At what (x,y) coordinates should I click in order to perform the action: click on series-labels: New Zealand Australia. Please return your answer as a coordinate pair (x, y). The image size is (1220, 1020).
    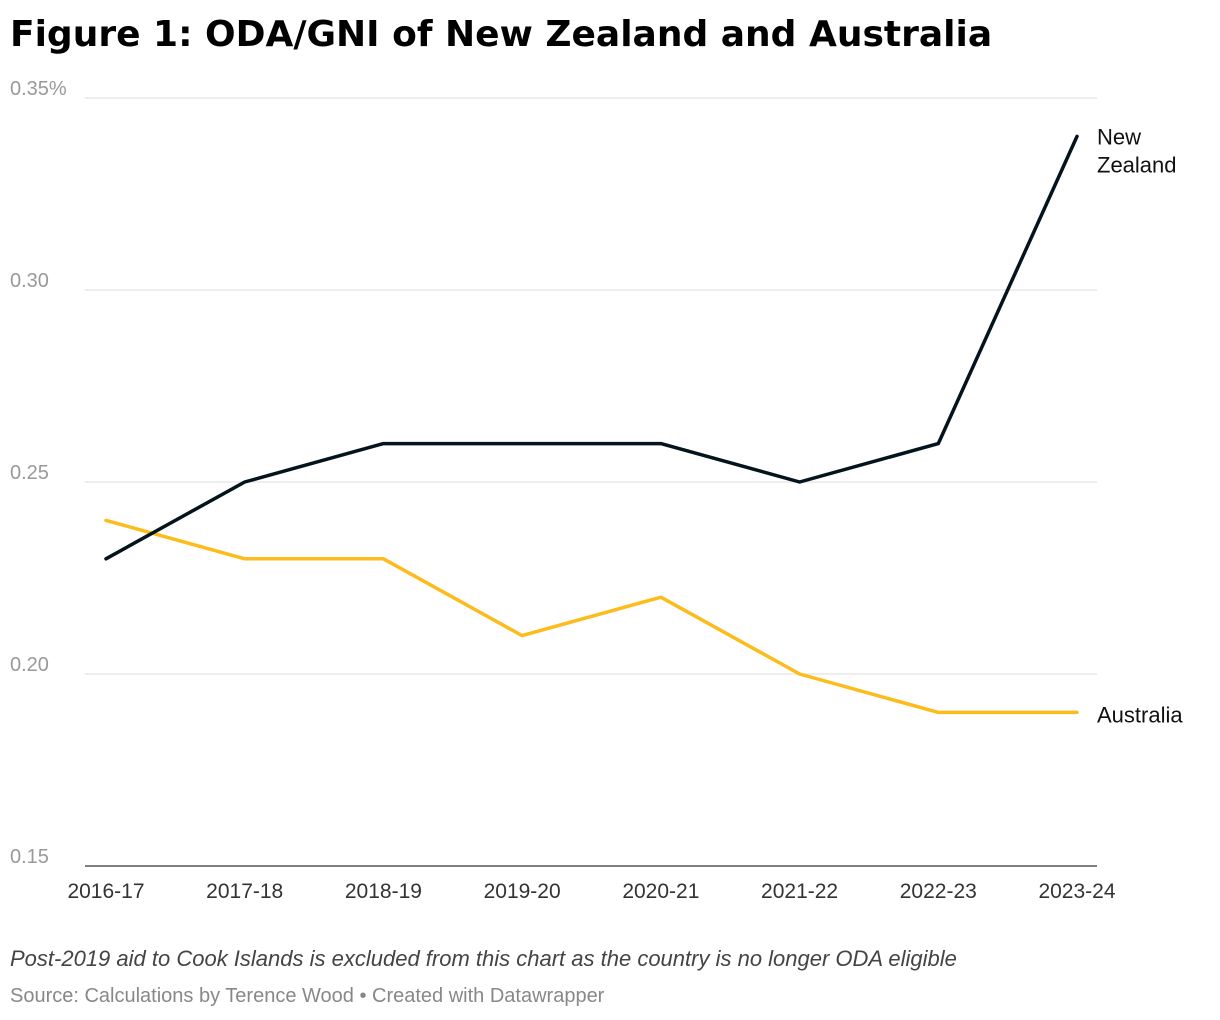
    Looking at the image, I should click on (1140, 425).